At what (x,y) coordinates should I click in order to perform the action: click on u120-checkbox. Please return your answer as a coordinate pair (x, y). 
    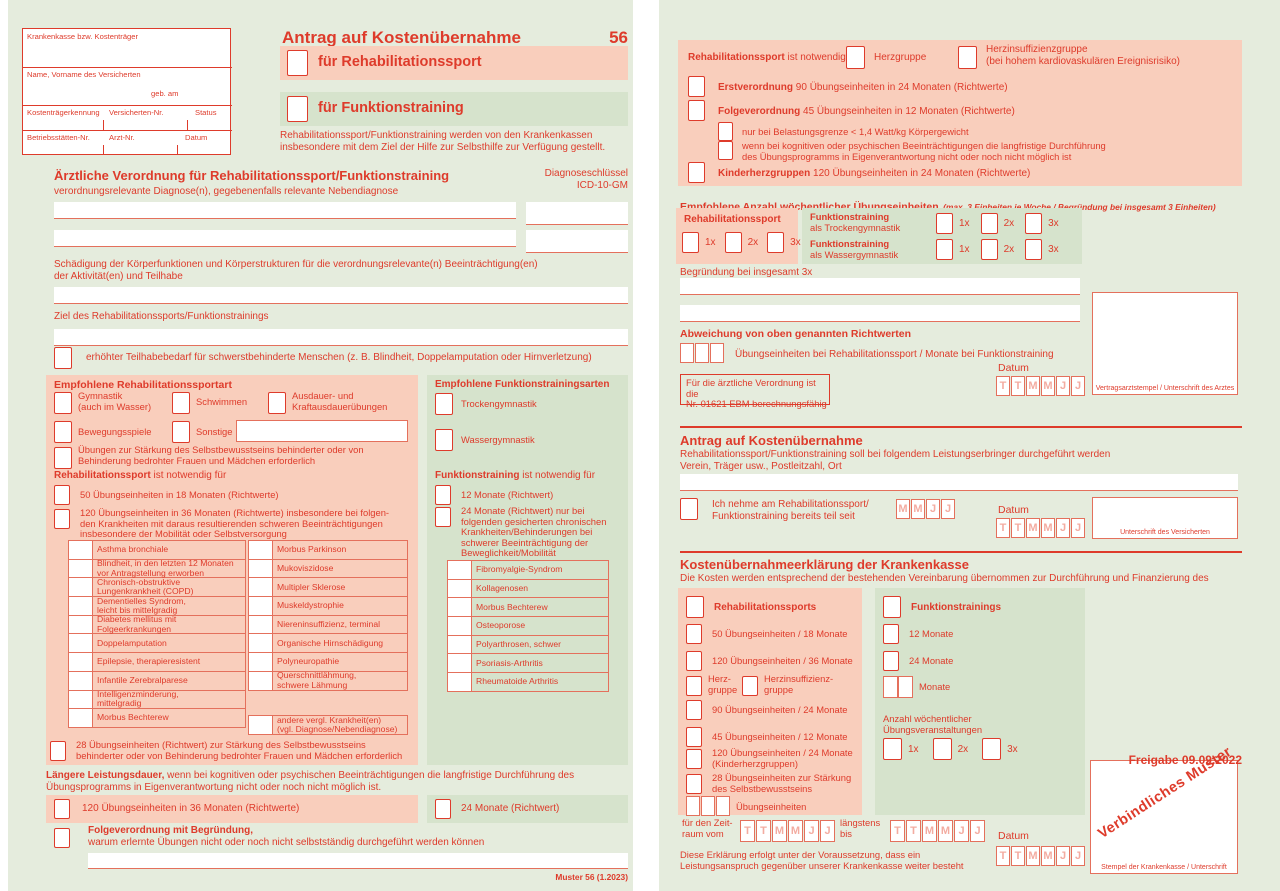
    Looking at the image, I should click on (62, 519).